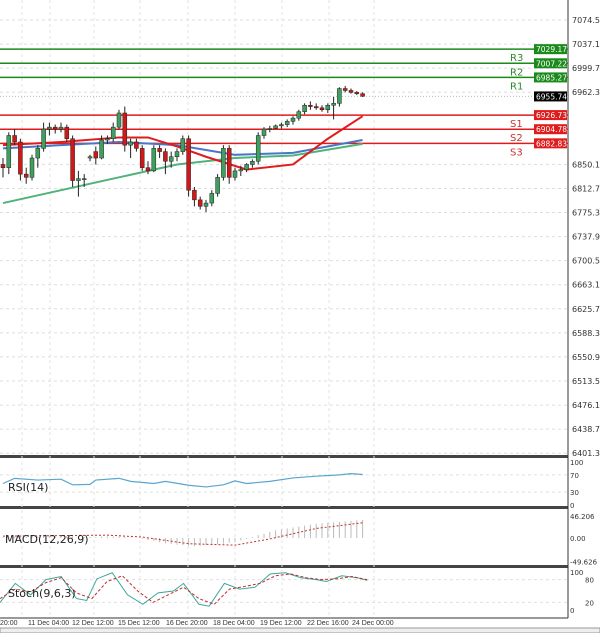  What do you see at coordinates (182, 480) in the screenshot?
I see `rsi-line` at bounding box center [182, 480].